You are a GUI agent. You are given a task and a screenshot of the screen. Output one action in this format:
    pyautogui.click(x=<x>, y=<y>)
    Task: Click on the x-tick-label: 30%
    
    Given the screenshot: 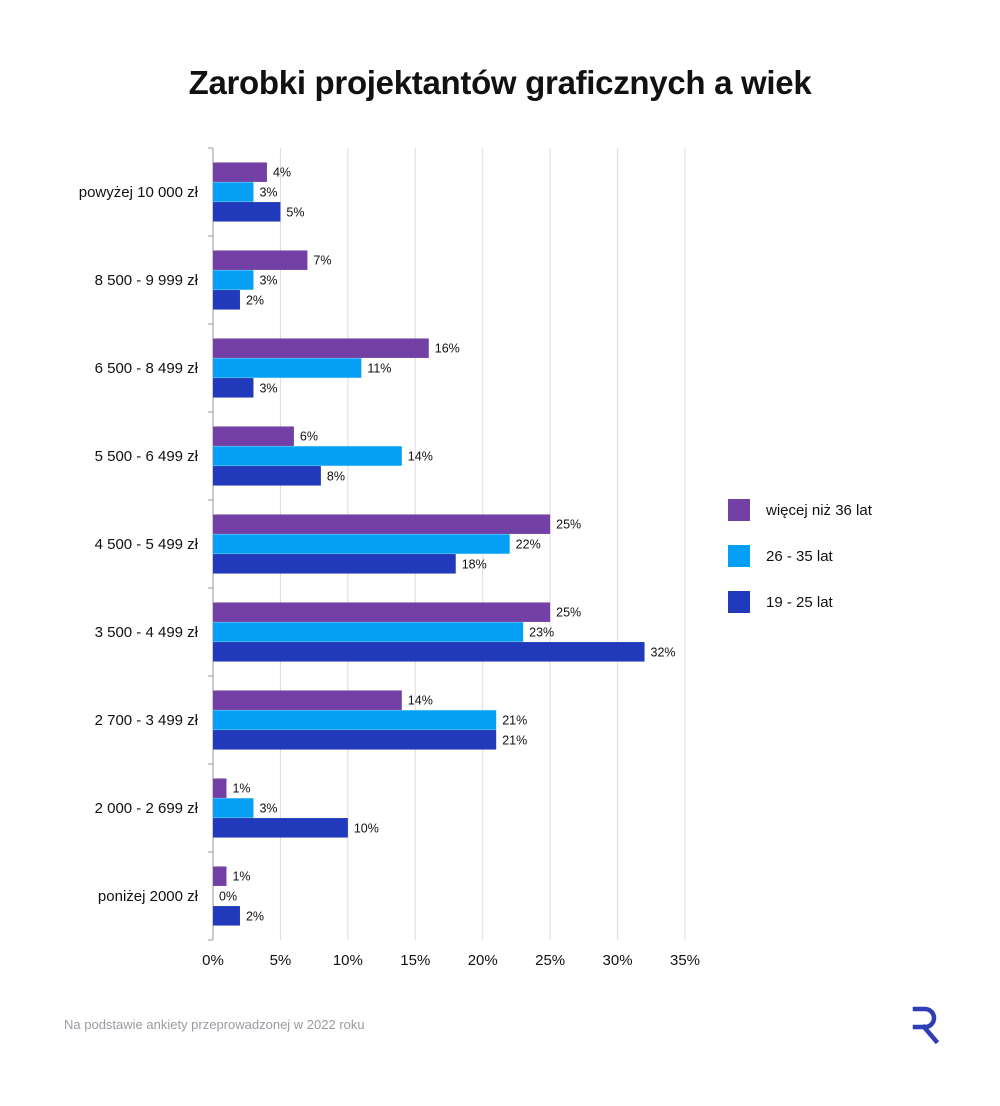 What is the action you would take?
    pyautogui.click(x=618, y=960)
    